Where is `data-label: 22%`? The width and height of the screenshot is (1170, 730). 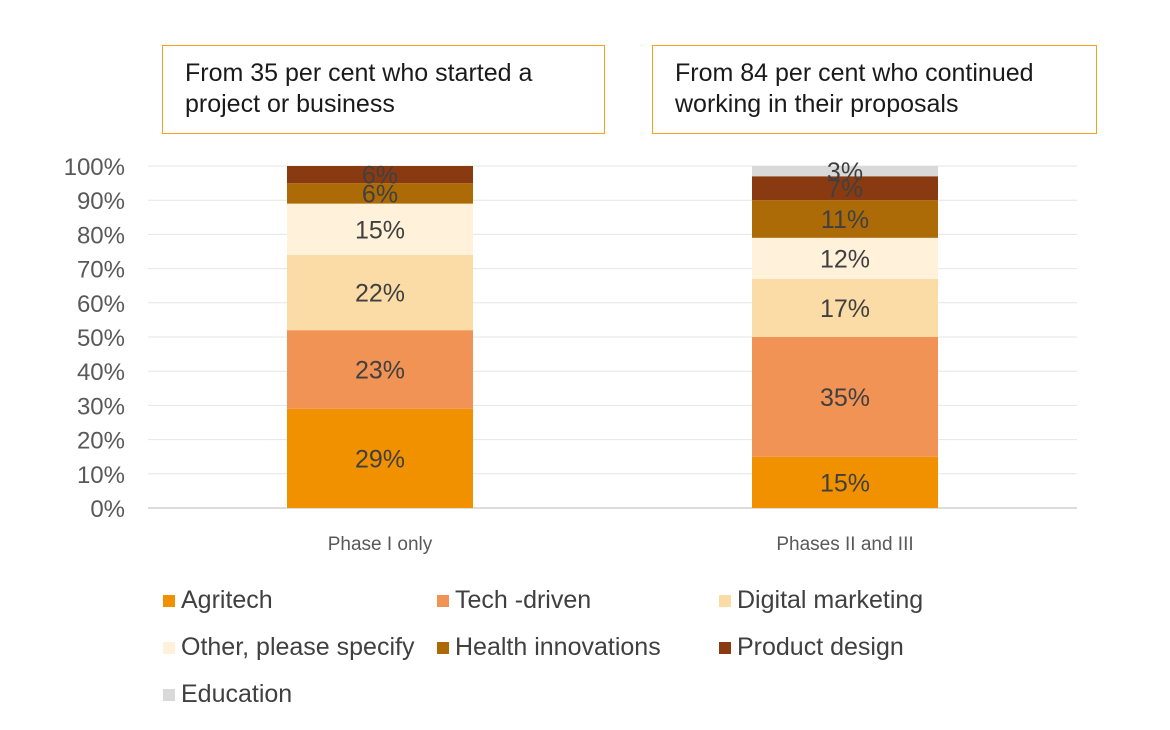 data-label: 22% is located at coordinates (380, 294).